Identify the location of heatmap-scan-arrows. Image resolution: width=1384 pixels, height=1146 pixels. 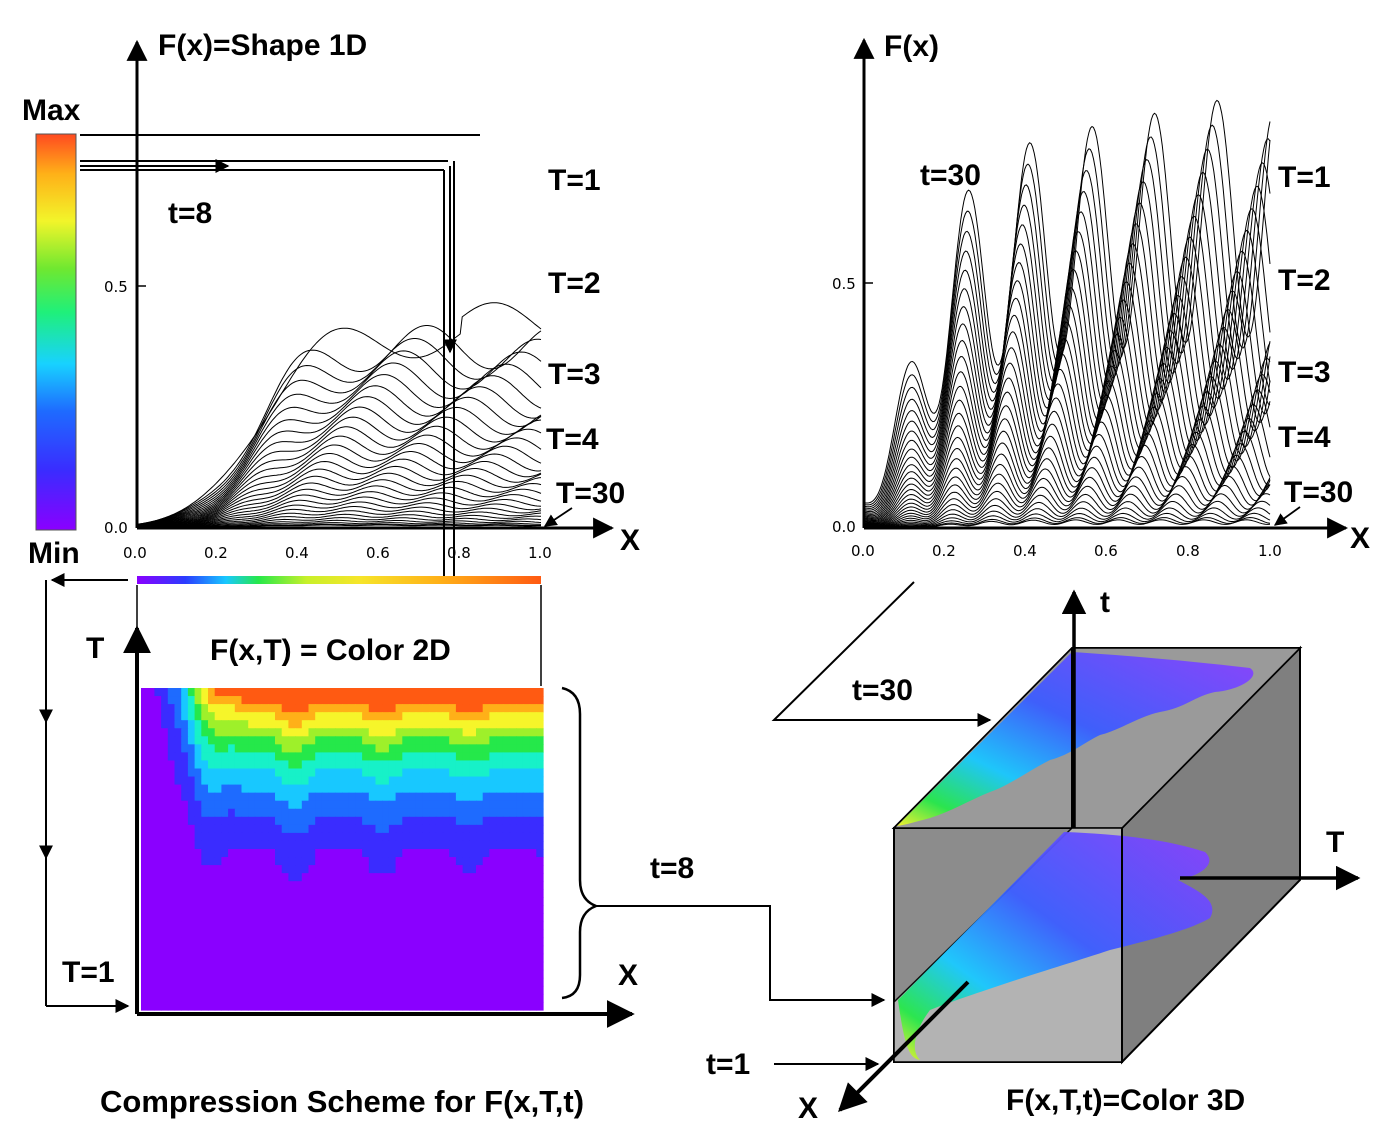
(84, 793).